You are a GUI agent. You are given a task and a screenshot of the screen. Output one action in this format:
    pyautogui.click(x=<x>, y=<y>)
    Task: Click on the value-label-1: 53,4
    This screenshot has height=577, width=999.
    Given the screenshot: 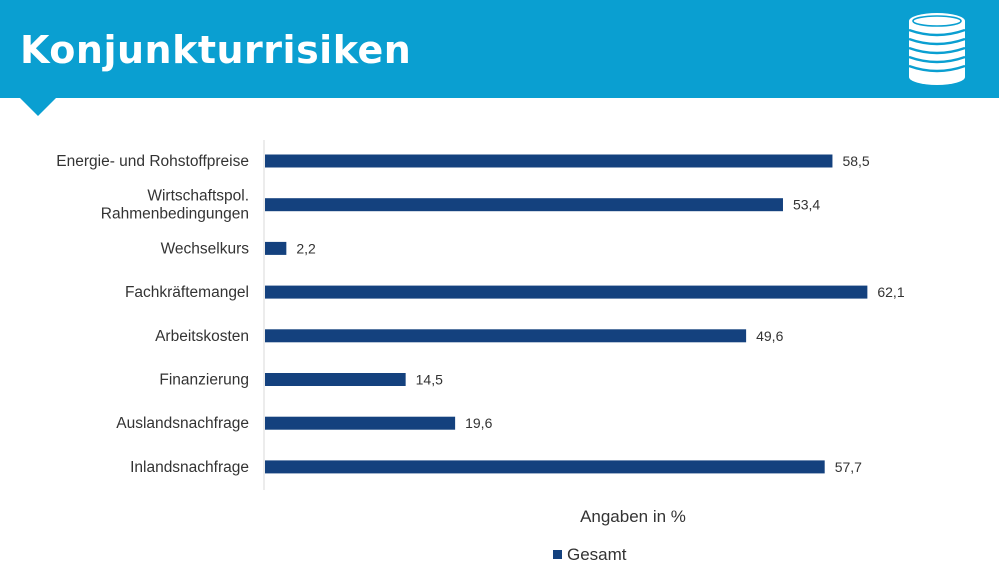 What is the action you would take?
    pyautogui.click(x=806, y=205)
    